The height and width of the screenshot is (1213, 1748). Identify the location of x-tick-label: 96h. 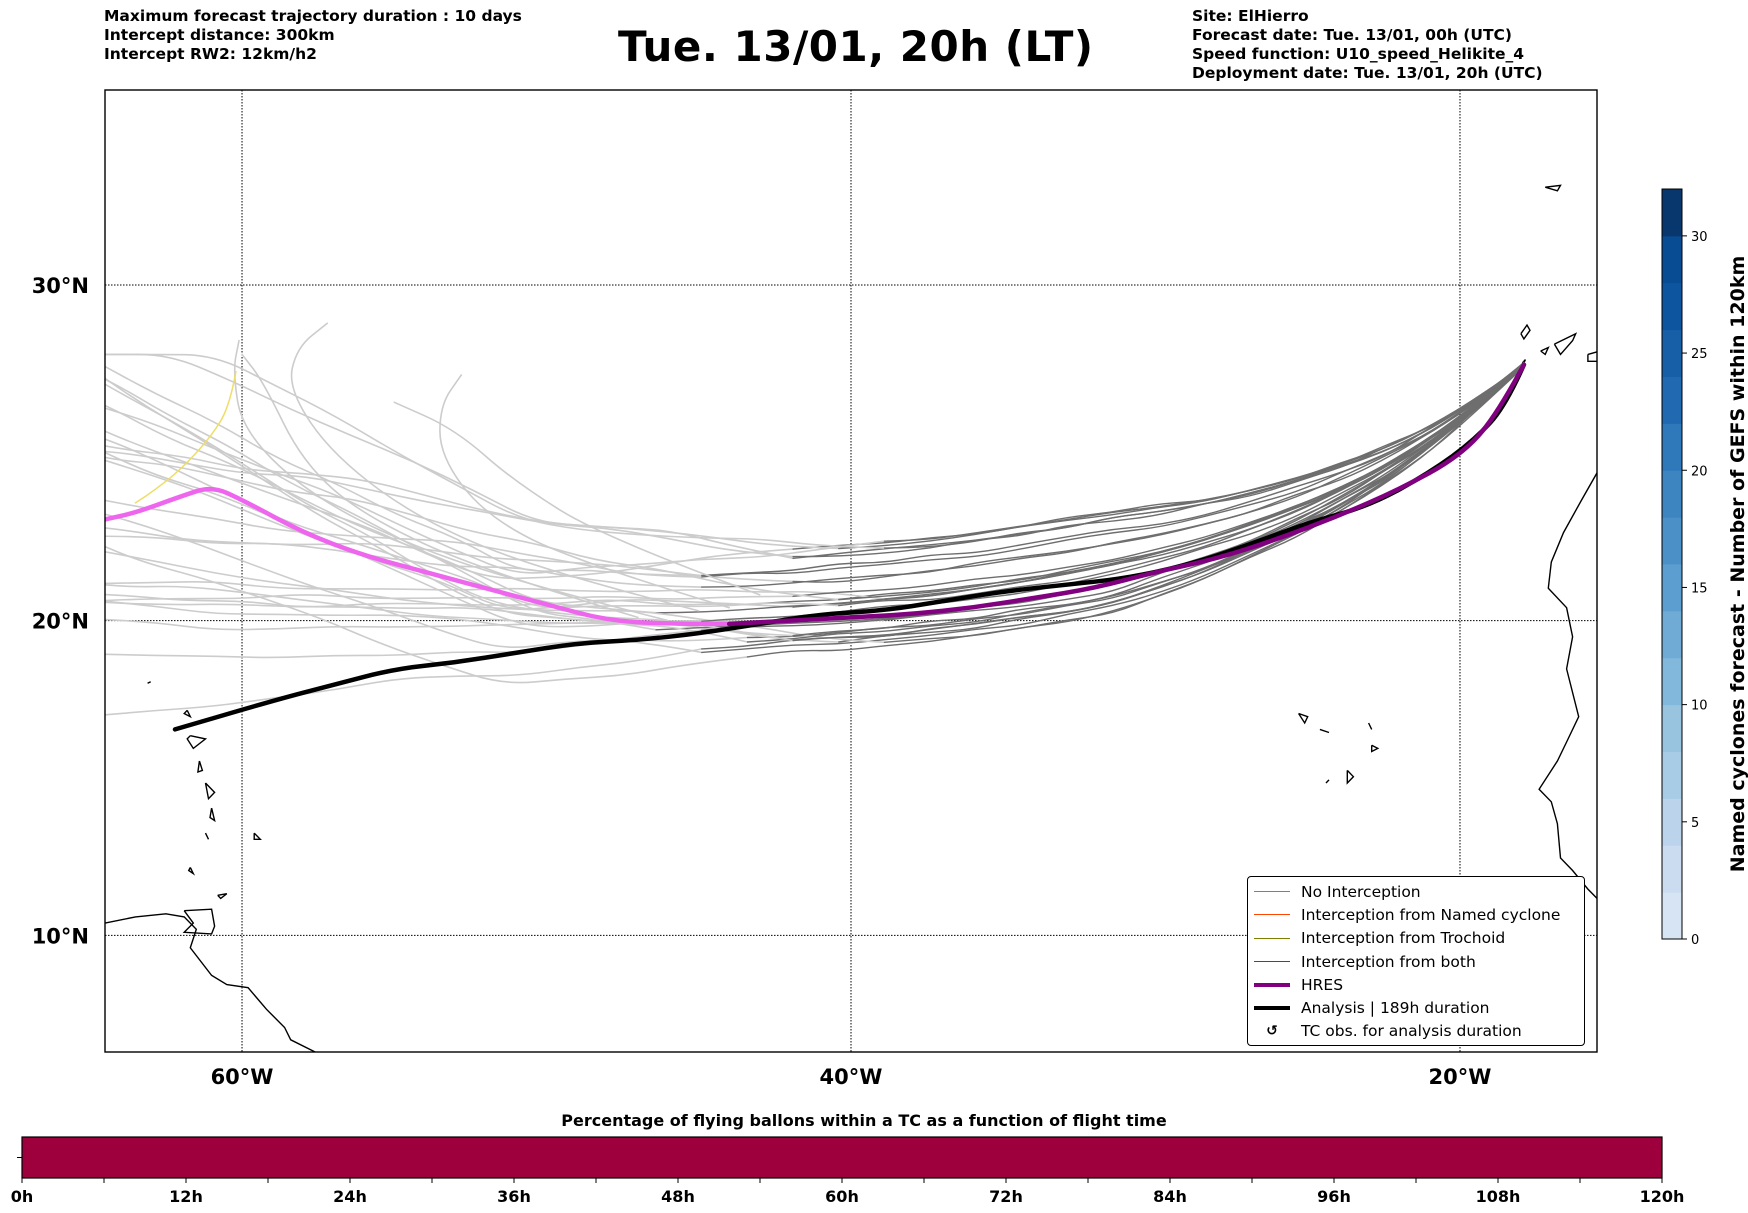
(1334, 1196).